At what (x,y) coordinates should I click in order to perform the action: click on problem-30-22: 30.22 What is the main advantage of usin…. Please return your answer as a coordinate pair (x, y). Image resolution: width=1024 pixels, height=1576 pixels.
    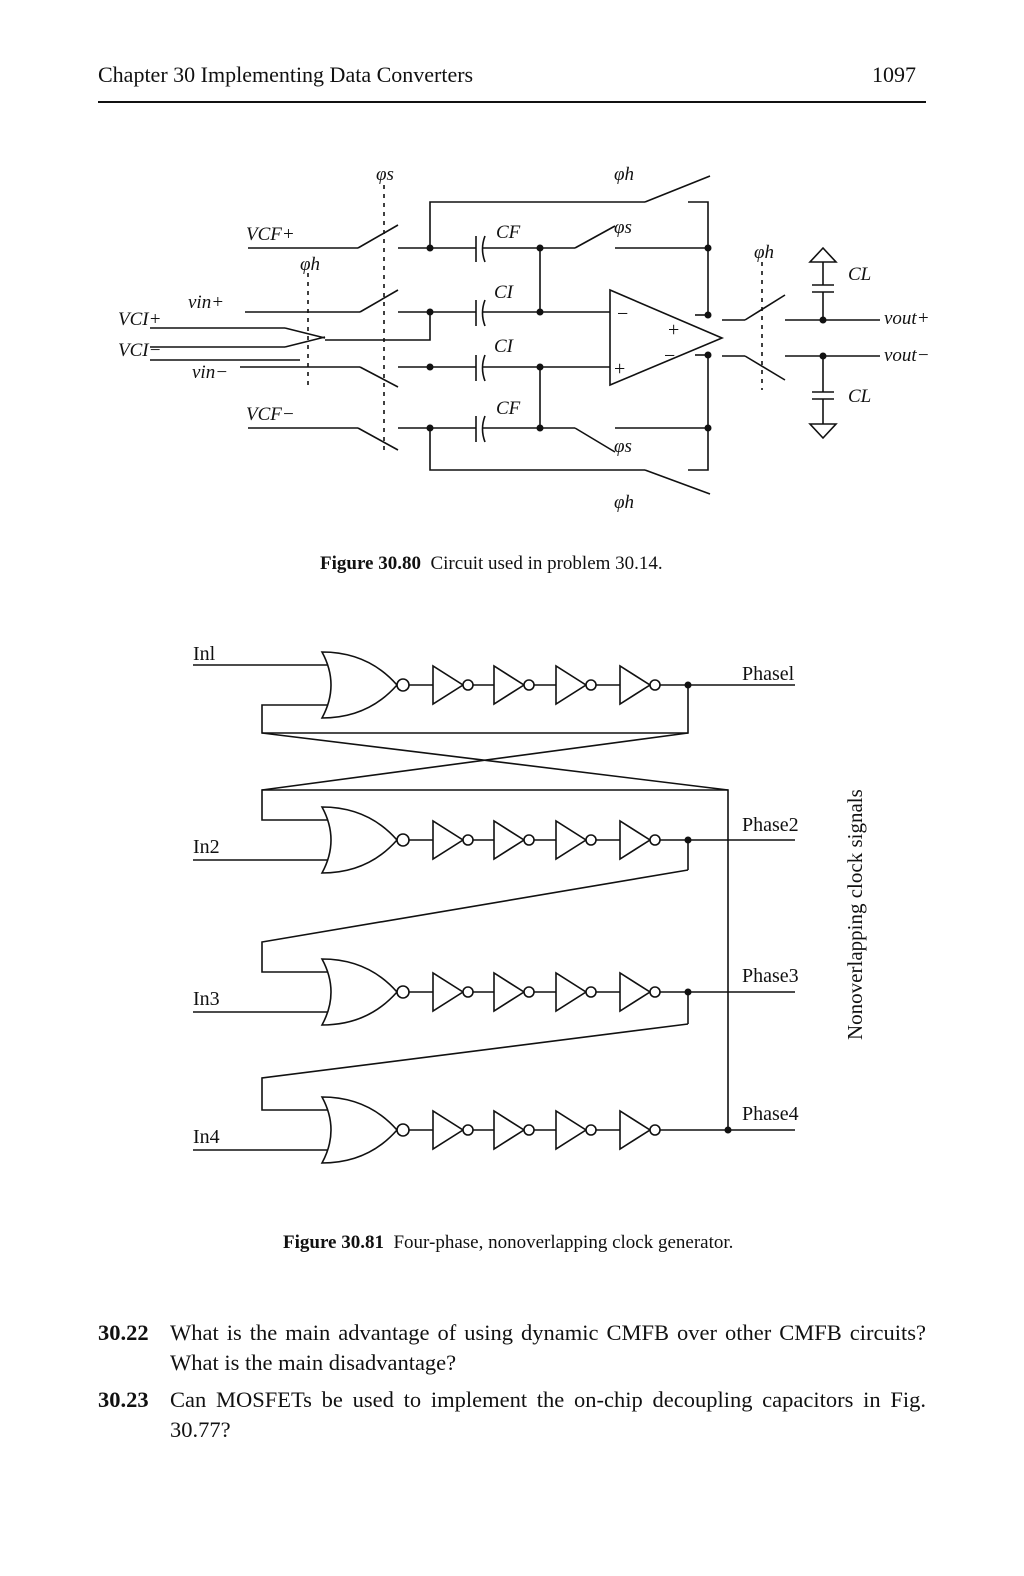
    Looking at the image, I should click on (512, 1348).